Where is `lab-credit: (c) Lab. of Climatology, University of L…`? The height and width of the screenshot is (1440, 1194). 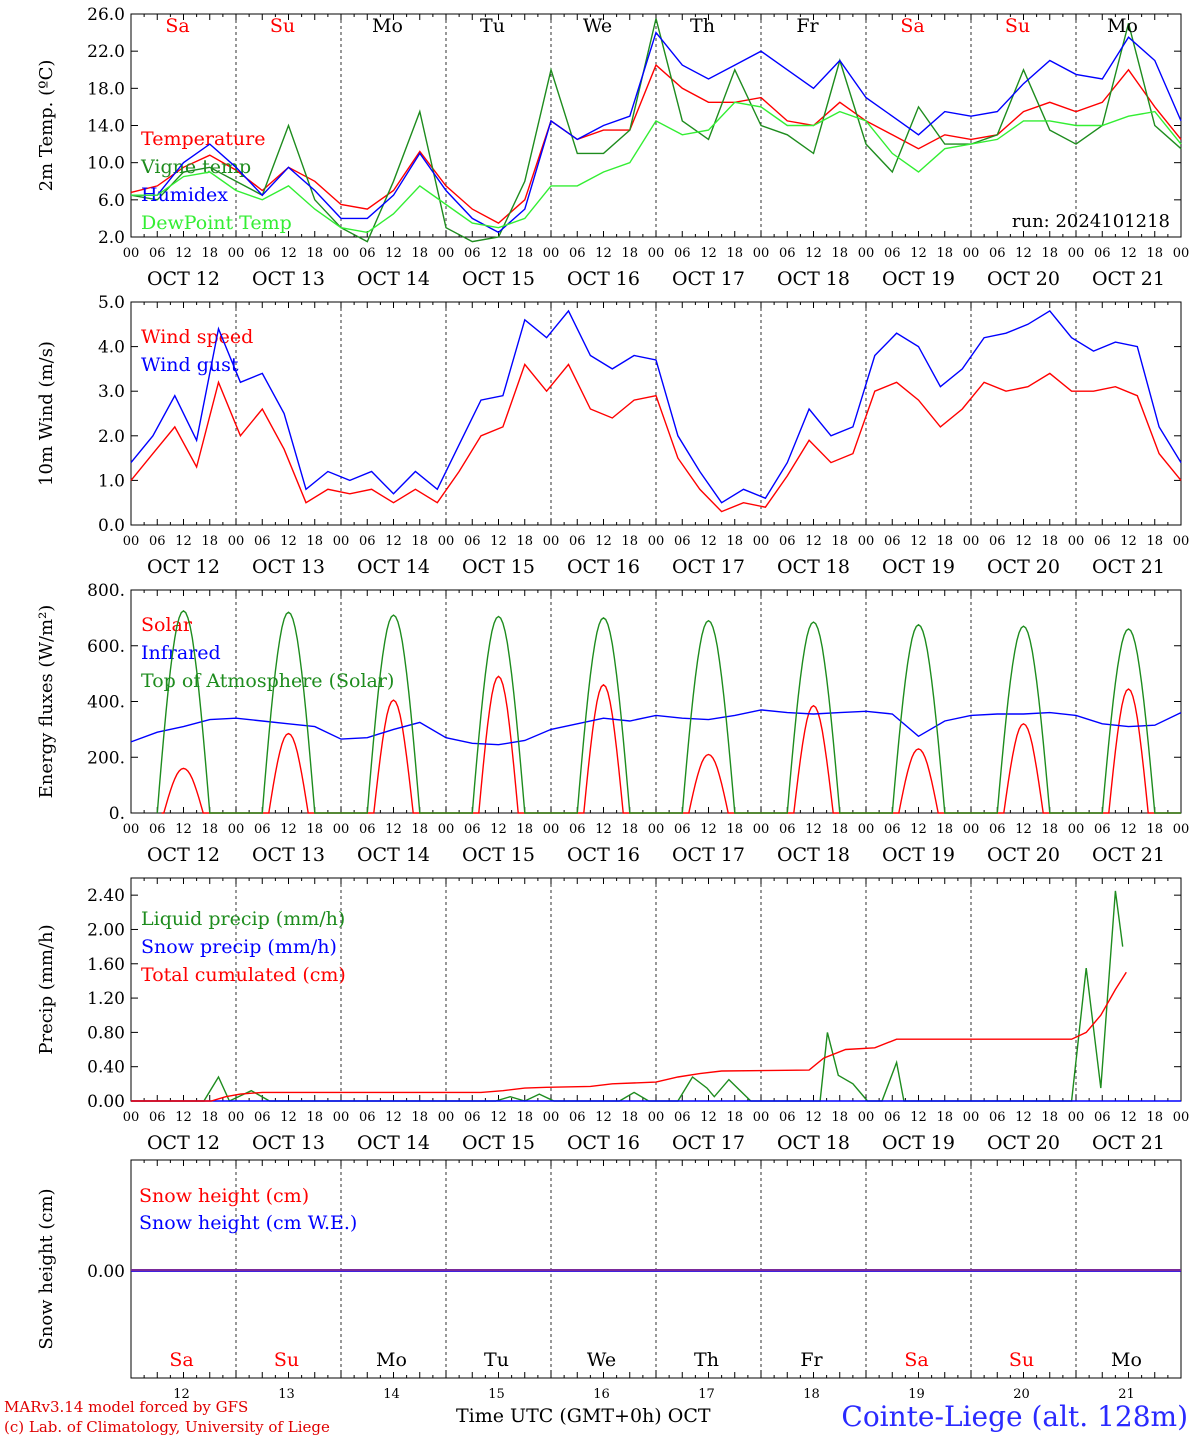 lab-credit: (c) Lab. of Climatology, University of L… is located at coordinates (167, 1427).